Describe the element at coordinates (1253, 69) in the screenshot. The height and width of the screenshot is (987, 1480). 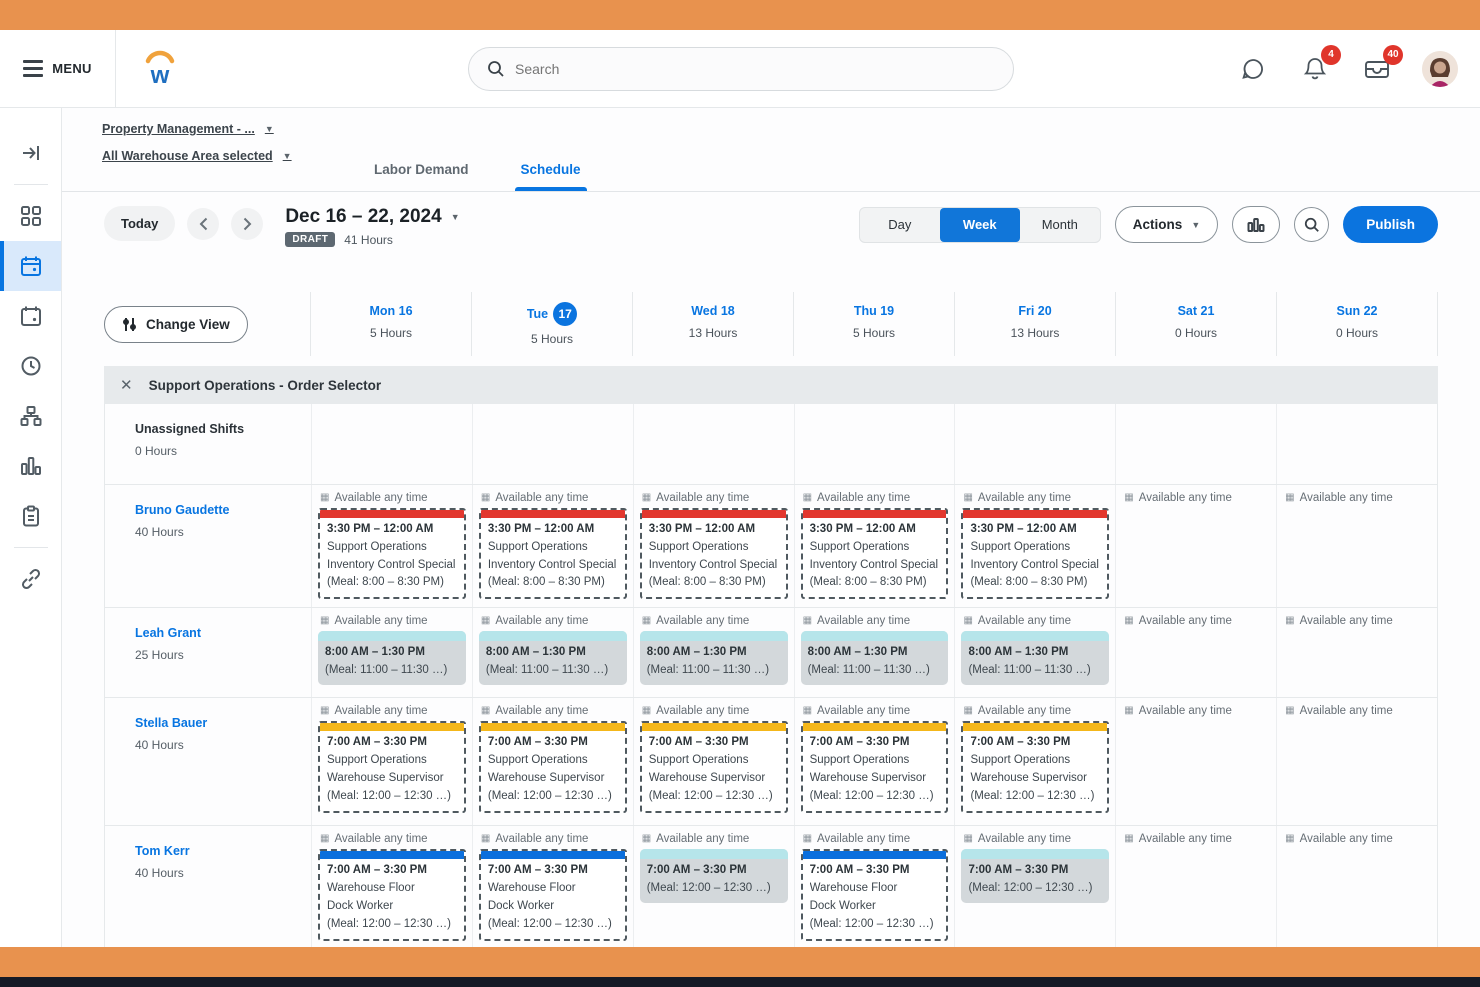
I see `chat-button` at that location.